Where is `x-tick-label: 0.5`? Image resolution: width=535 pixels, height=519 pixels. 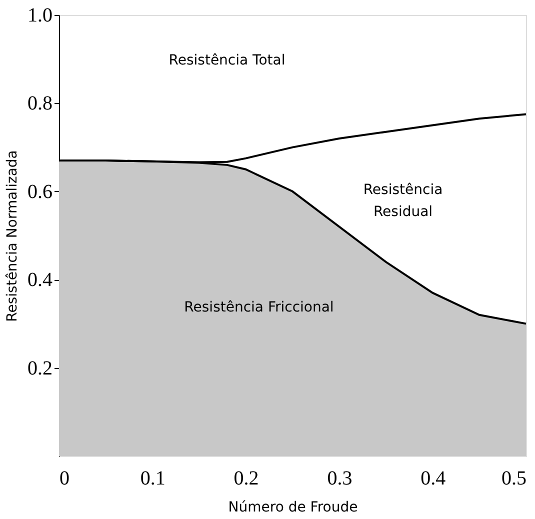
x-tick-label: 0.5 is located at coordinates (514, 479).